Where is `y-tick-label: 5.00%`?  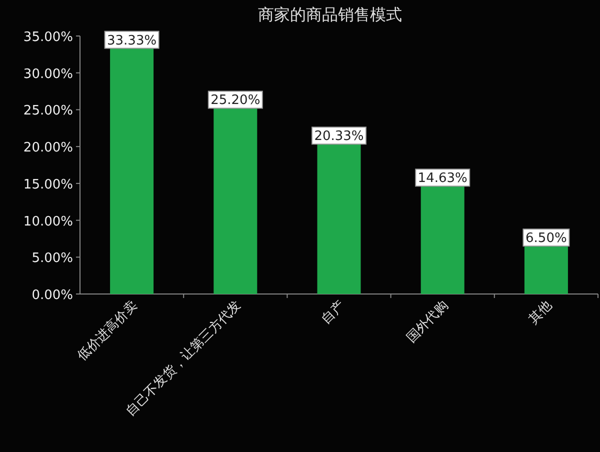 y-tick-label: 5.00% is located at coordinates (52, 258).